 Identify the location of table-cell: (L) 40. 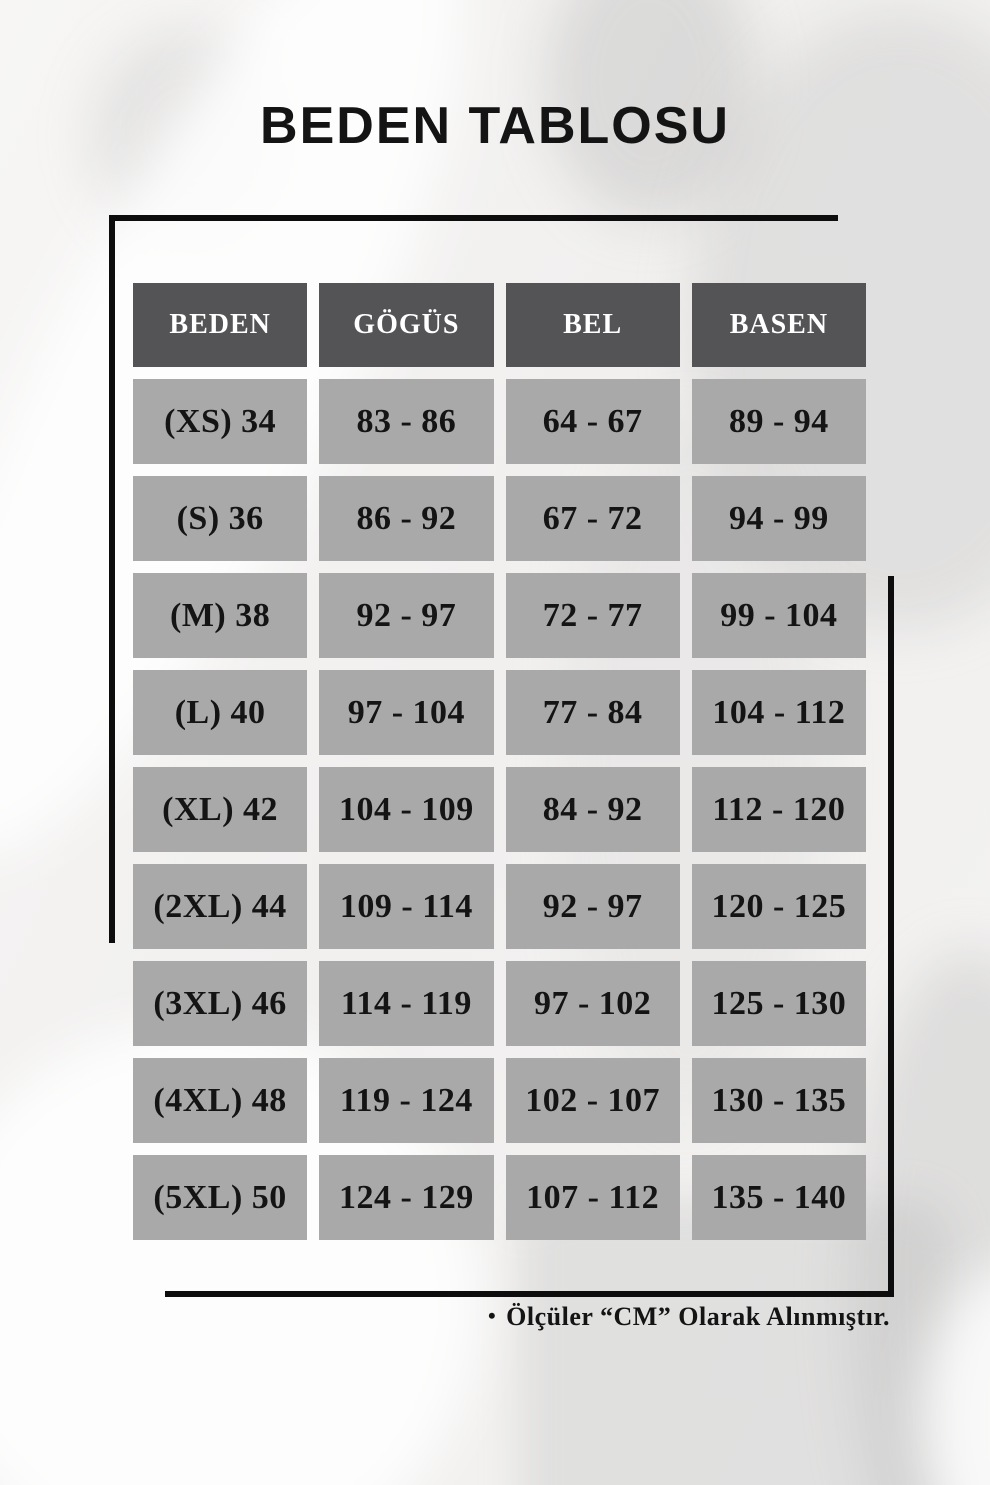
(220, 712).